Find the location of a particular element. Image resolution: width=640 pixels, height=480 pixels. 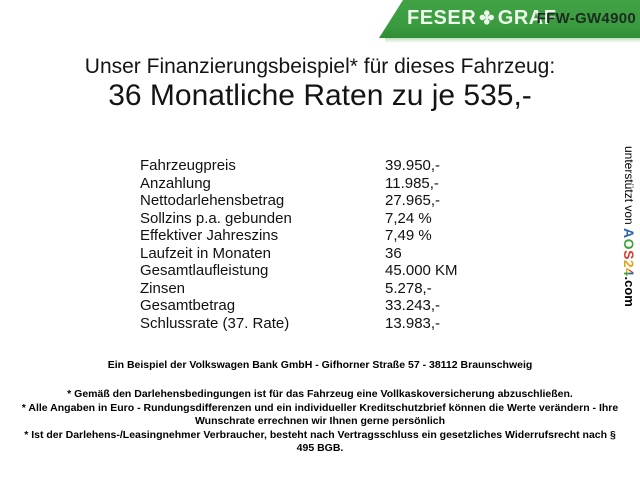

support-credit: unterstützt von AOS24.com is located at coordinates (629, 246).